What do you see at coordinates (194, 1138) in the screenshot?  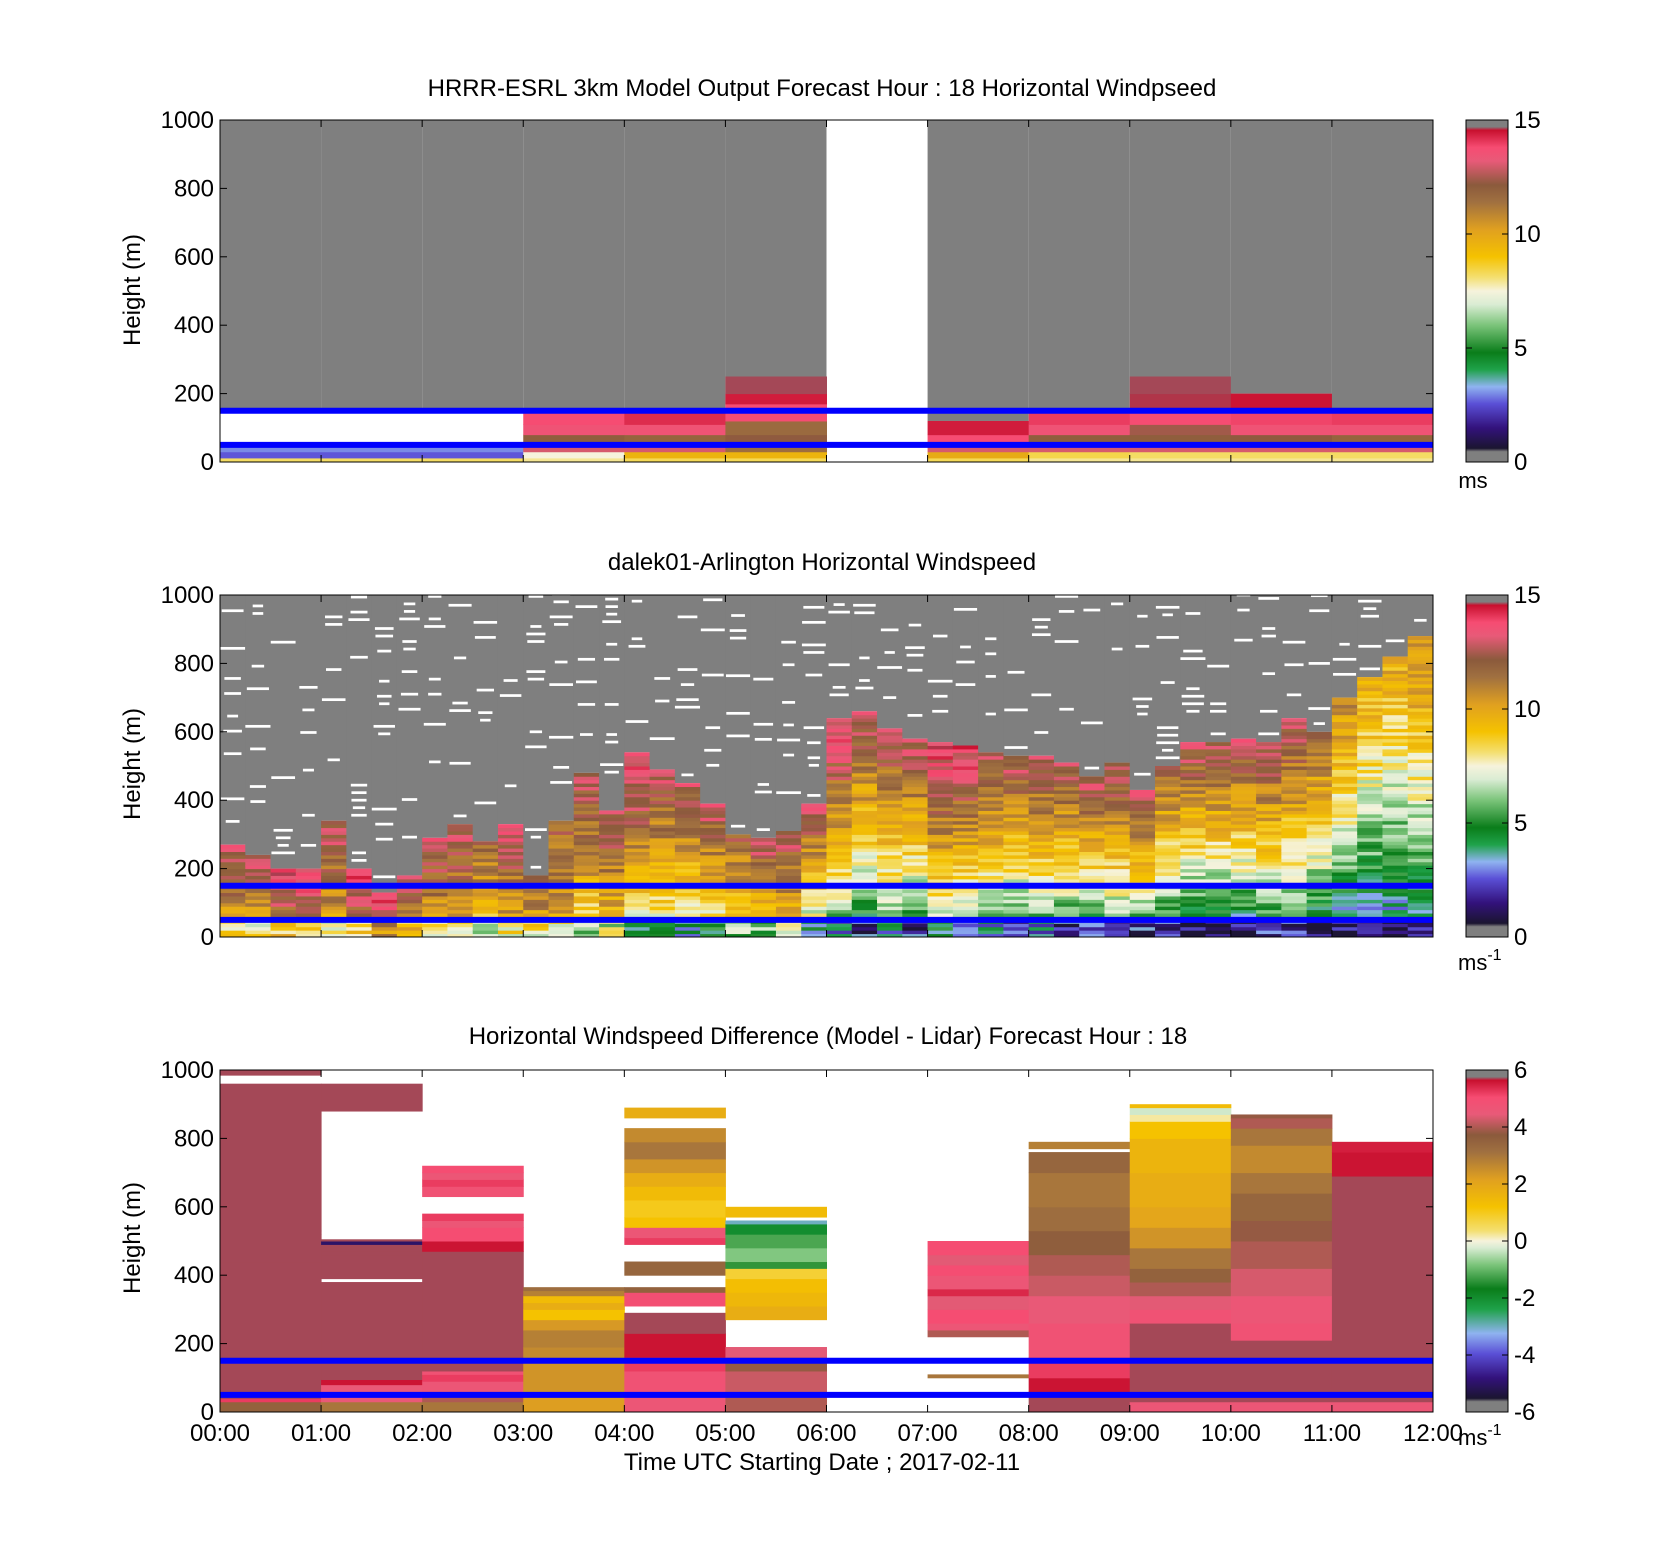 I see `y-tick-label: 800` at bounding box center [194, 1138].